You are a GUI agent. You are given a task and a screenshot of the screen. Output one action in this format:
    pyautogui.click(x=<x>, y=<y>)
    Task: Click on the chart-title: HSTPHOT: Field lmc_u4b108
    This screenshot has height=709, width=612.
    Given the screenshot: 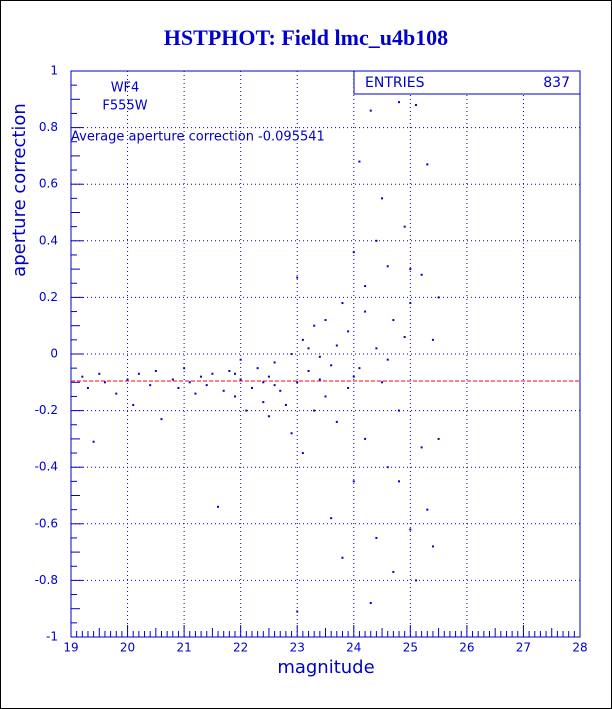 What is the action you would take?
    pyautogui.click(x=306, y=37)
    